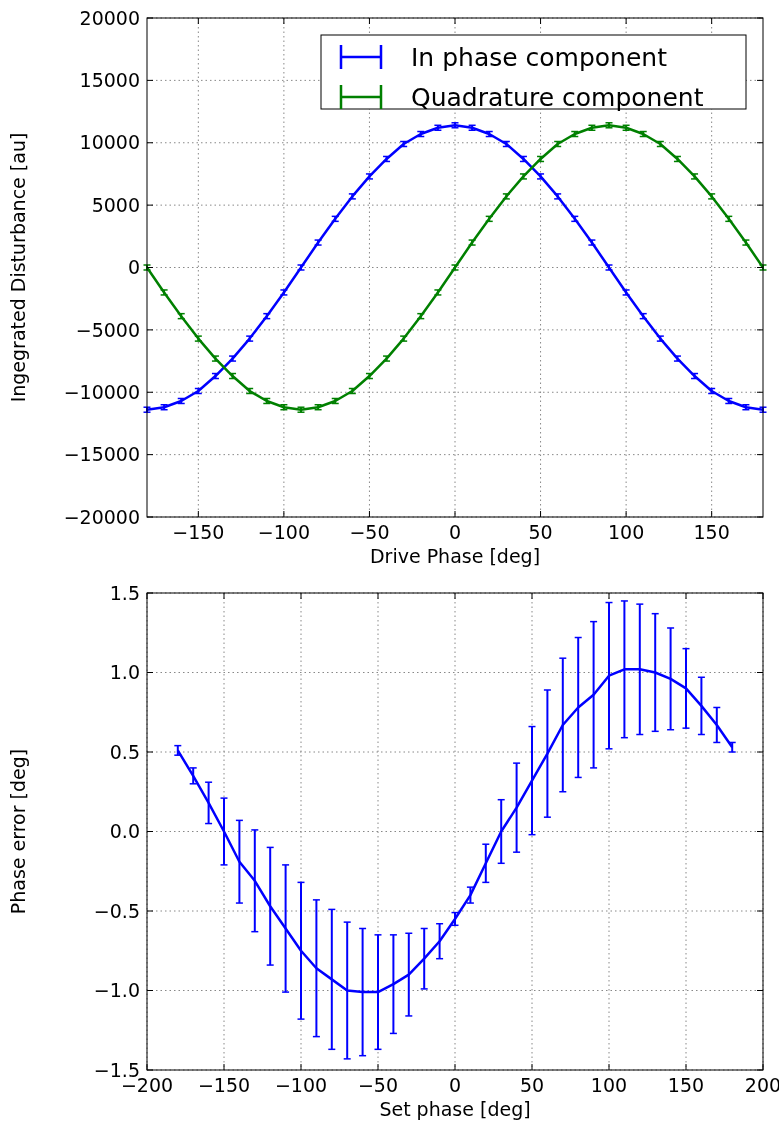 The width and height of the screenshot is (779, 1122). What do you see at coordinates (539, 57) in the screenshot?
I see `legend-label: In phase component` at bounding box center [539, 57].